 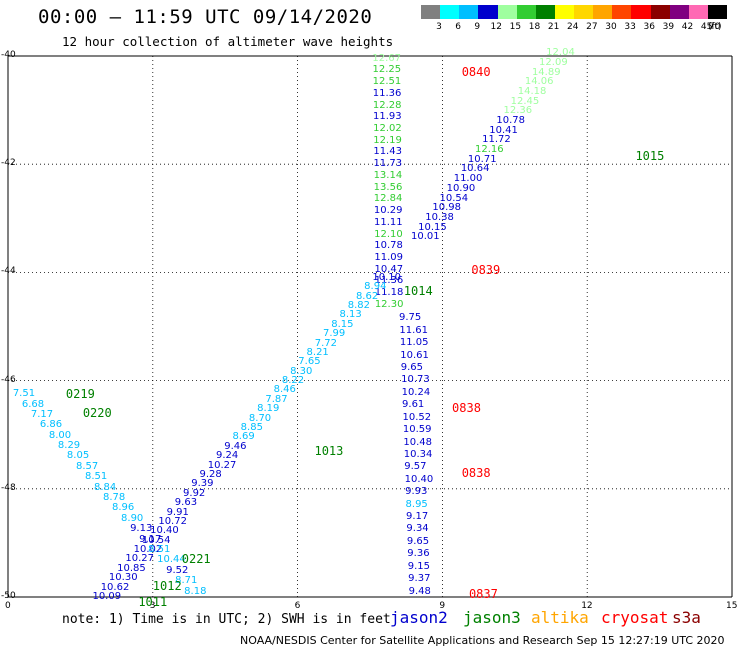 I want to click on wave-height-value: 9.52, so click(x=177, y=570).